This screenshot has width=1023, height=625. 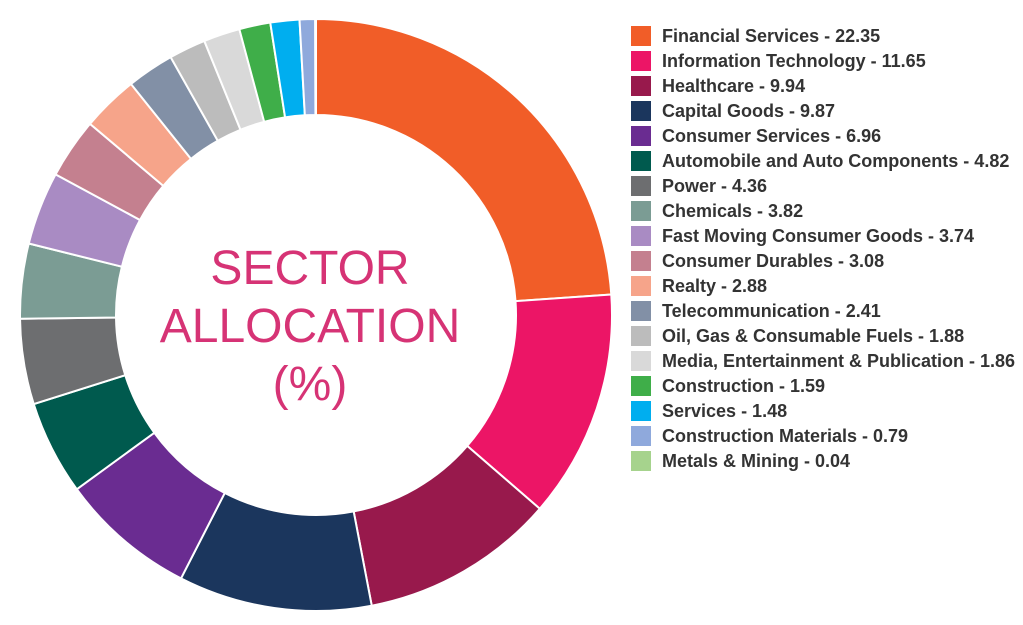 I want to click on legend-label: Consumer Durables - 3.08, so click(x=773, y=261).